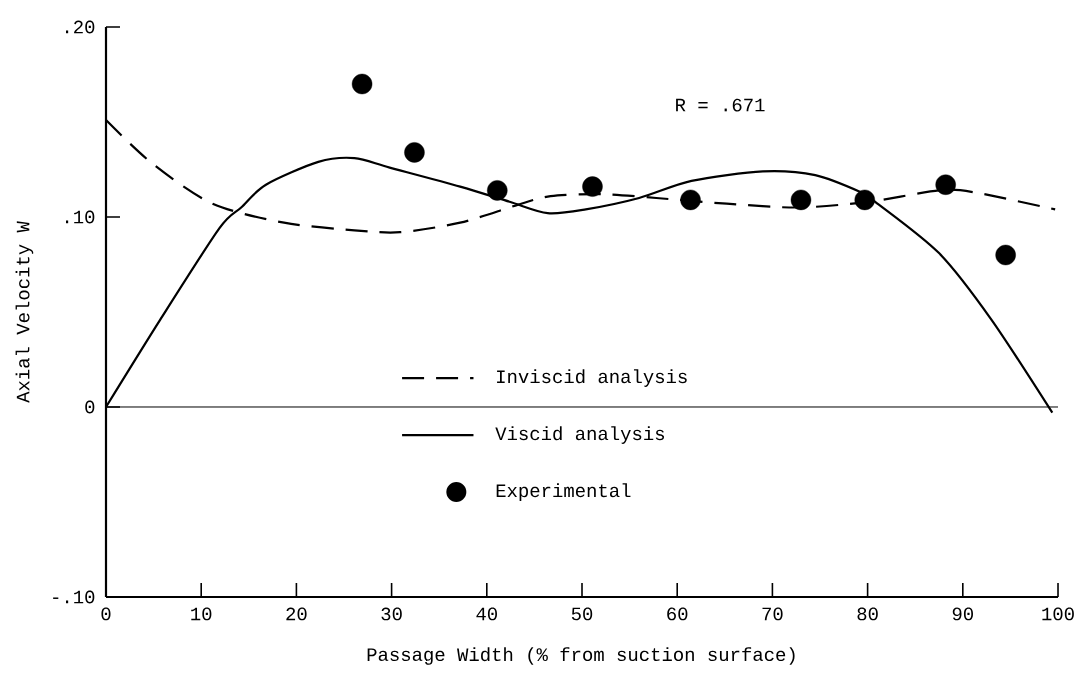 The image size is (1079, 700). I want to click on x-tick-label: 50, so click(582, 614).